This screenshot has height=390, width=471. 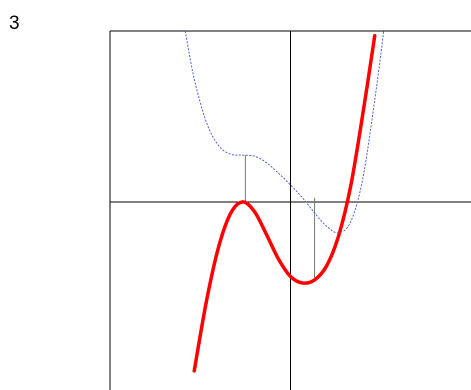 What do you see at coordinates (280, 217) in the screenshot?
I see `guide-lines-group` at bounding box center [280, 217].